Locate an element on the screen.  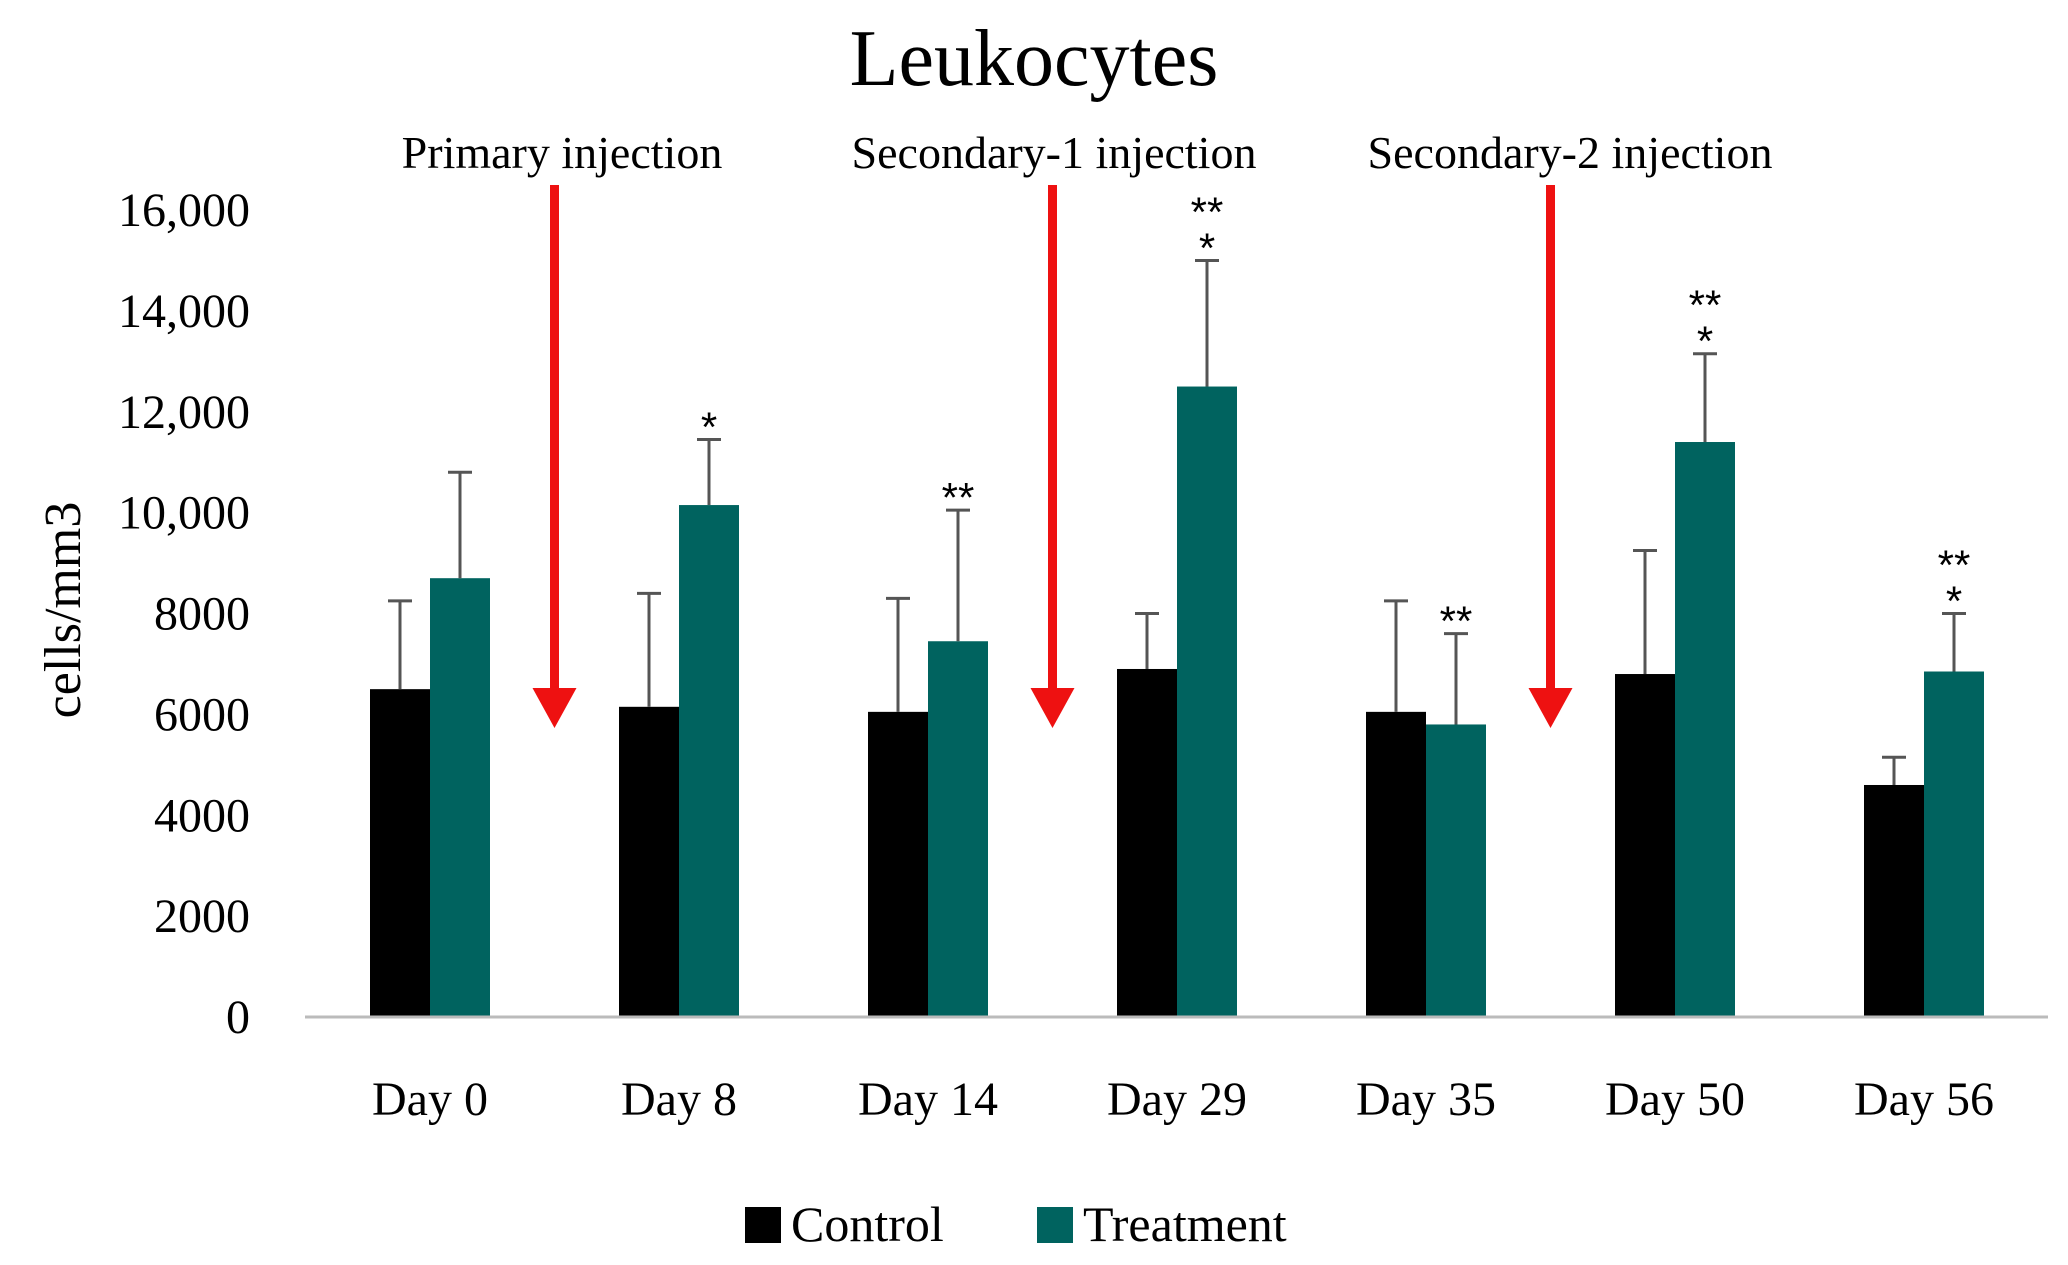
x-tick-label: Day 0 is located at coordinates (430, 1099).